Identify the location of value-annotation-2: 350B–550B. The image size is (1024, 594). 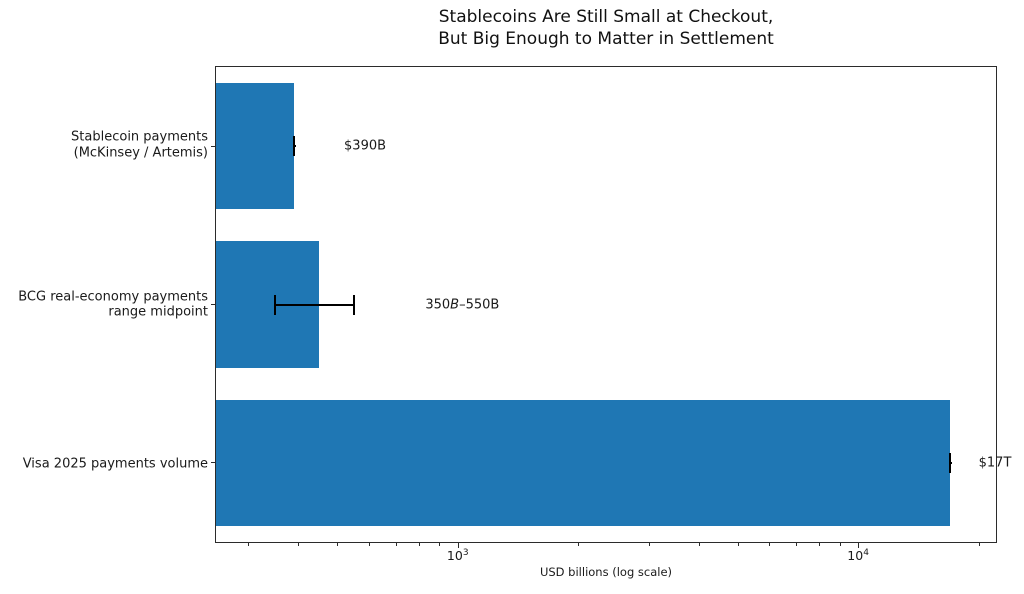
(462, 304).